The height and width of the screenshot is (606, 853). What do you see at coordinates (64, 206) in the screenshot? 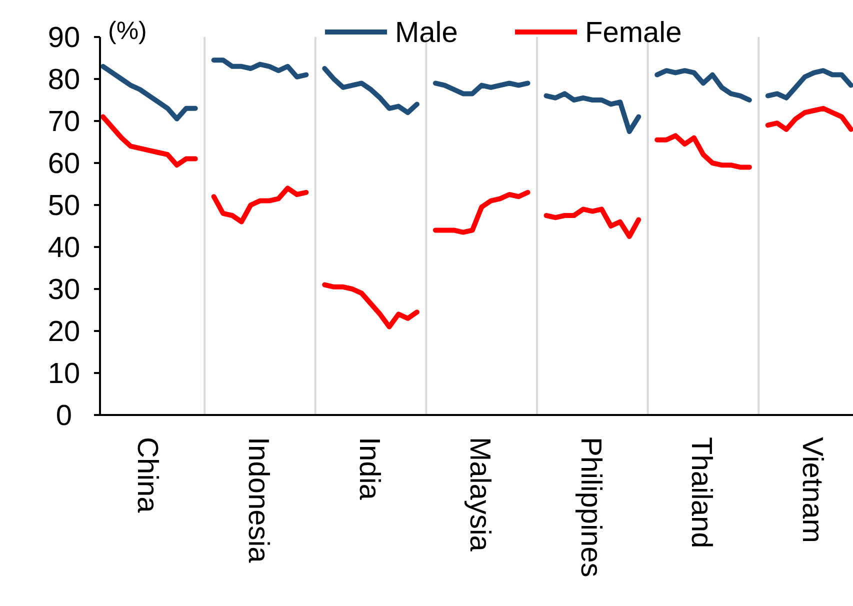
I see `y-tick-label: 50` at bounding box center [64, 206].